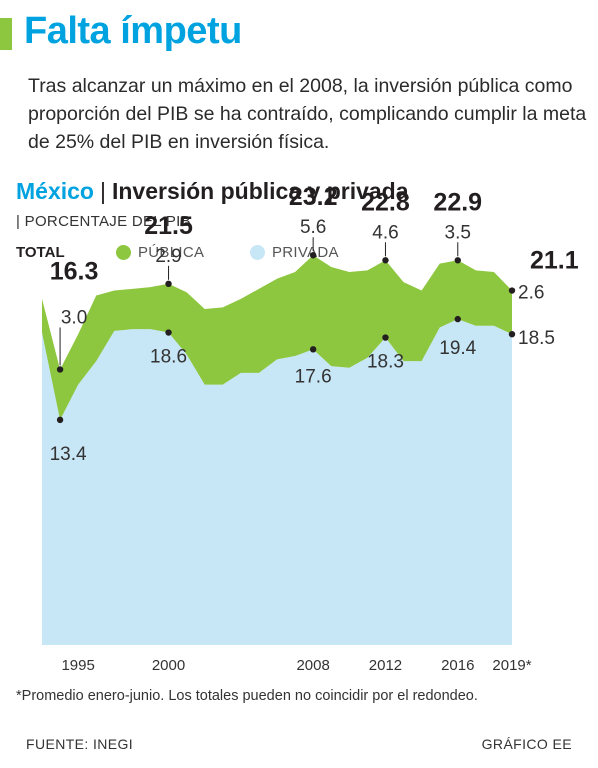 The width and height of the screenshot is (598, 768). Describe the element at coordinates (260, 191) in the screenshot. I see `chart-title: Inversión pública y privada` at that location.